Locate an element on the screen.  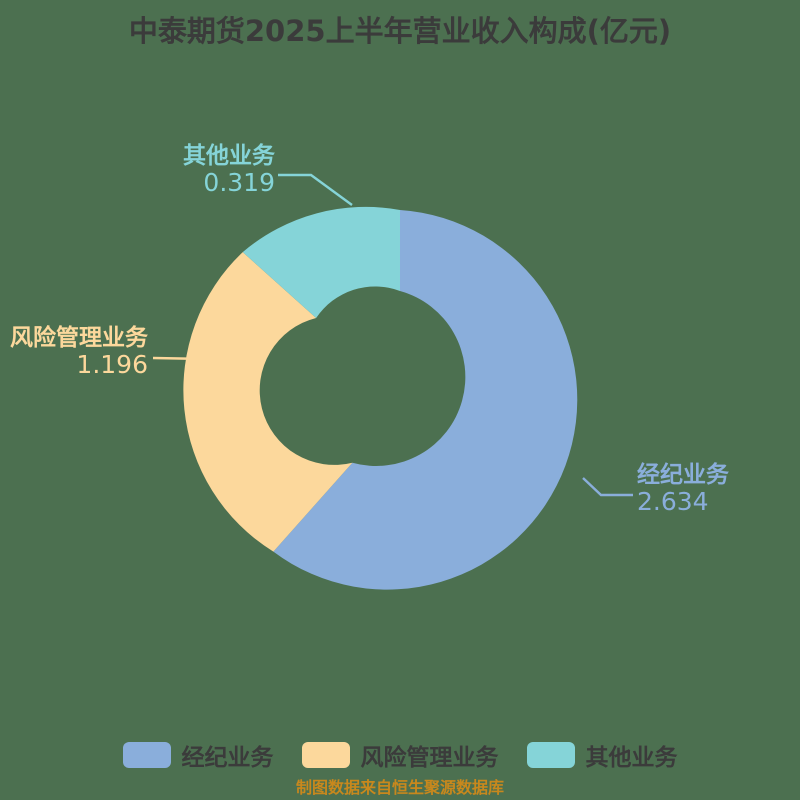
leader-line-broker is located at coordinates (607, 487).